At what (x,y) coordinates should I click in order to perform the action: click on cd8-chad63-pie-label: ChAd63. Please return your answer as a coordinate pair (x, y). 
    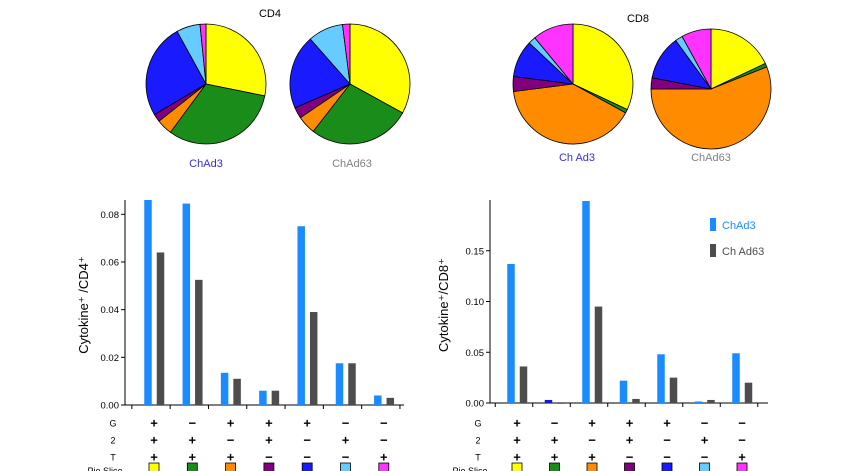
    Looking at the image, I should click on (711, 158).